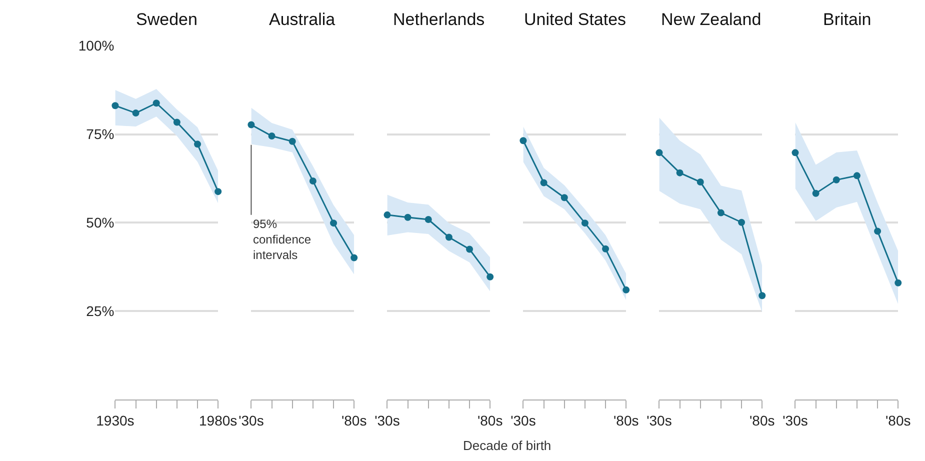  I want to click on chart-title: New Zealand, so click(711, 19).